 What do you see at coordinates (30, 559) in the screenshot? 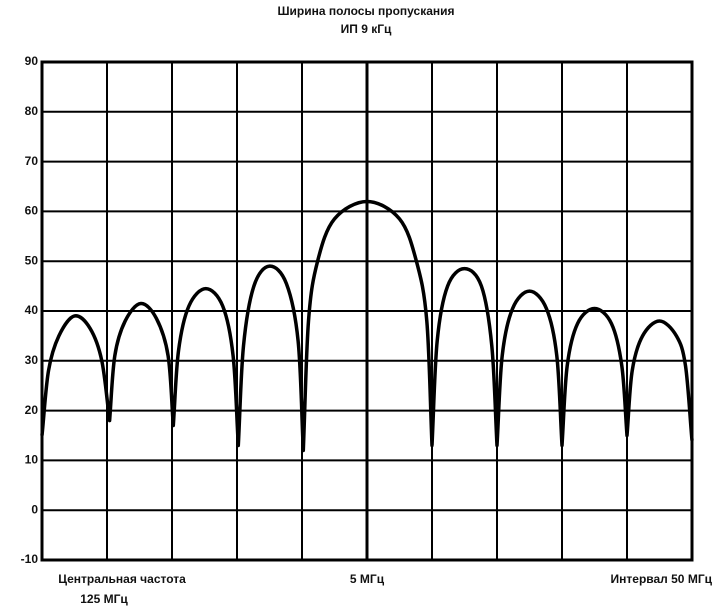
I see `y-tick-label: -10` at bounding box center [30, 559].